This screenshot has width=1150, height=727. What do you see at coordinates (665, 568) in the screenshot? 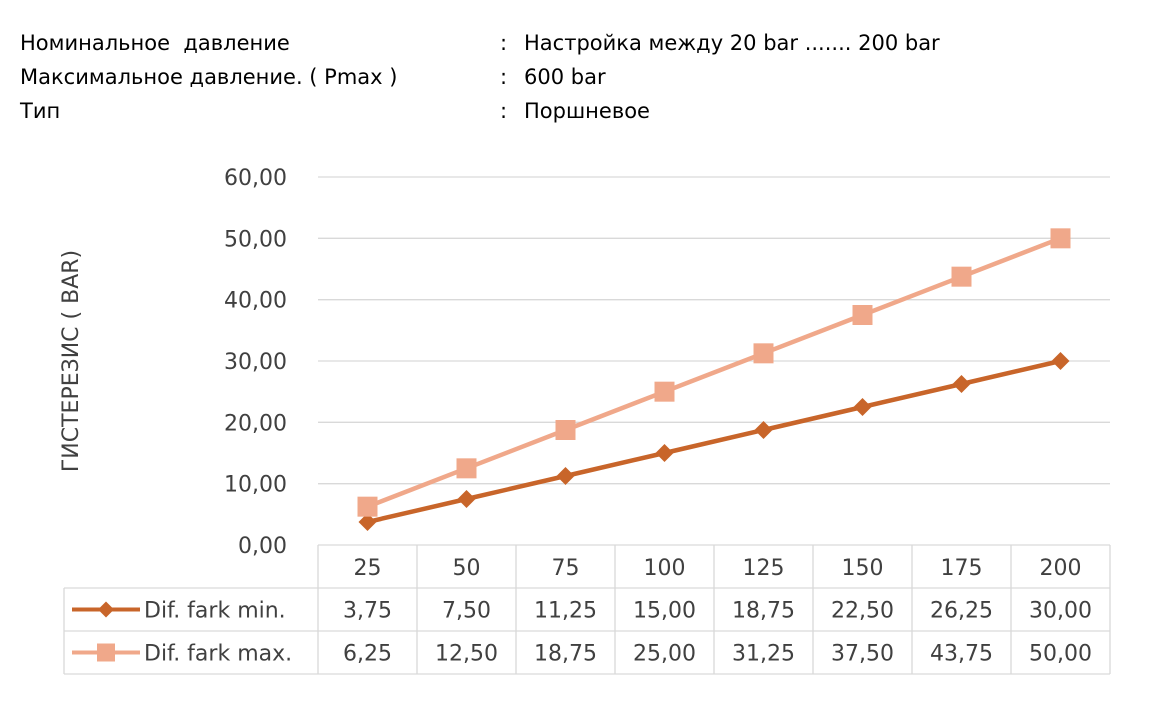
I see `x-category-label: 100` at bounding box center [665, 568].